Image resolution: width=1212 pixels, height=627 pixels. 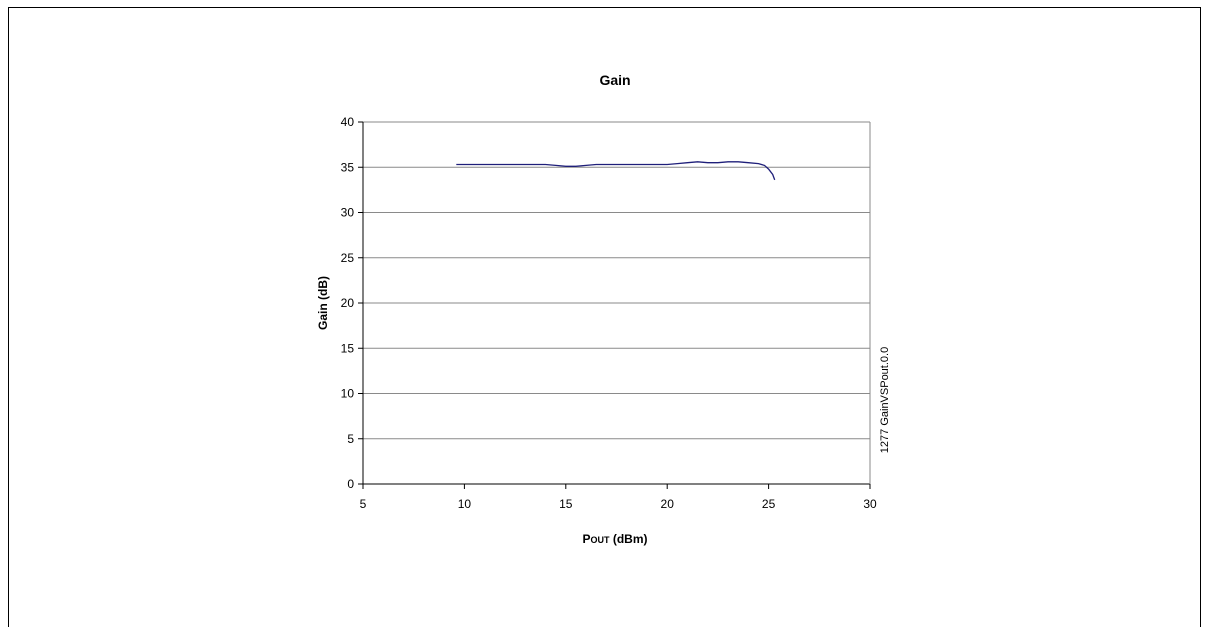 I want to click on y-tick-labels: 0 5 10 15 20 25 30 35 40, so click(x=348, y=303).